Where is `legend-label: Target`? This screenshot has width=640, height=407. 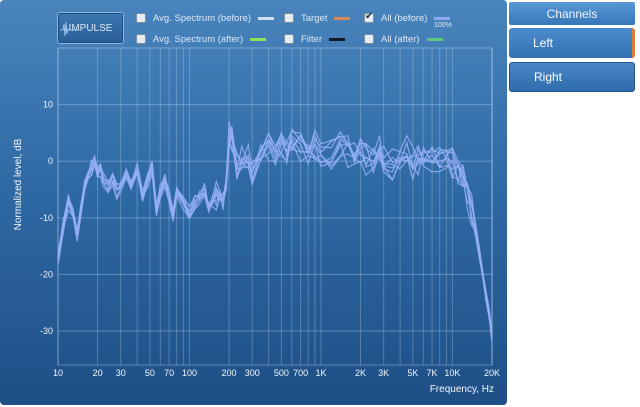
legend-label: Target is located at coordinates (314, 18).